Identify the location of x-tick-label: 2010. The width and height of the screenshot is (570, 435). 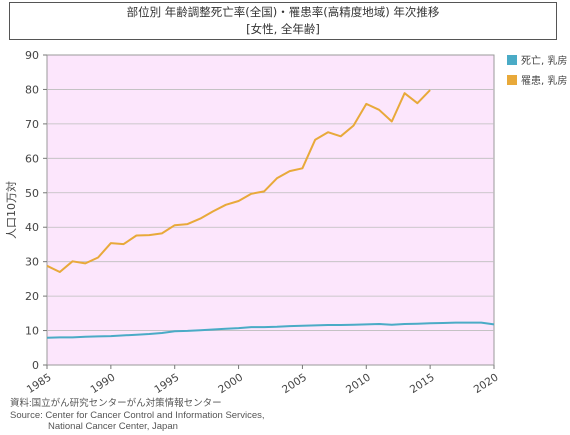
(358, 383).